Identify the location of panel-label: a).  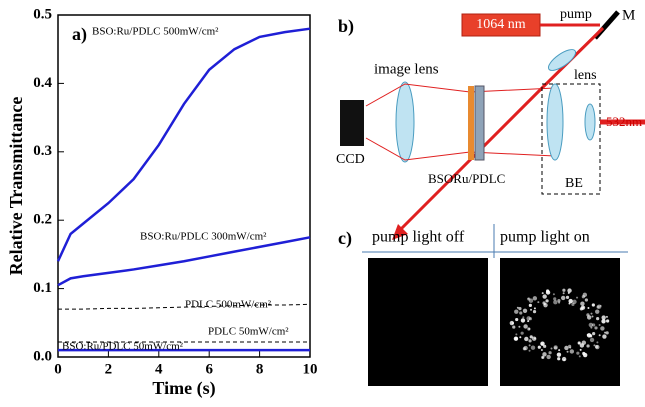
(79, 34).